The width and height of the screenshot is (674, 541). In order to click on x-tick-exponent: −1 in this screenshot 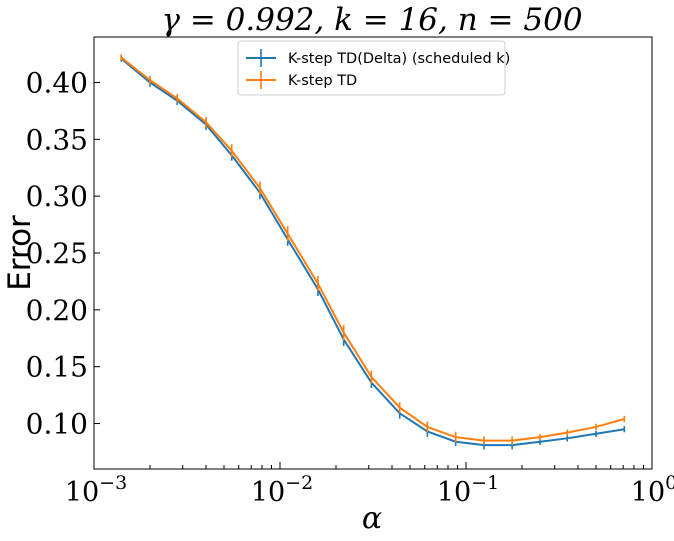, I will do `click(485, 483)`.